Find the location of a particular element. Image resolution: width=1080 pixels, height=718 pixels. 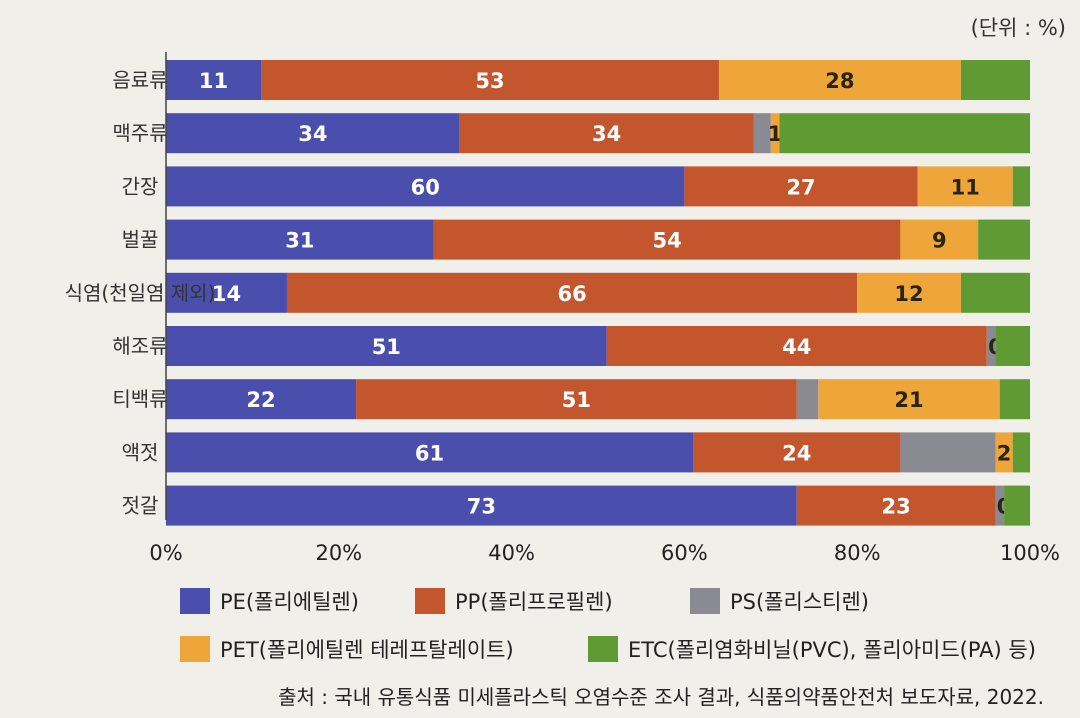

x-tick-label: 0% is located at coordinates (165, 553).